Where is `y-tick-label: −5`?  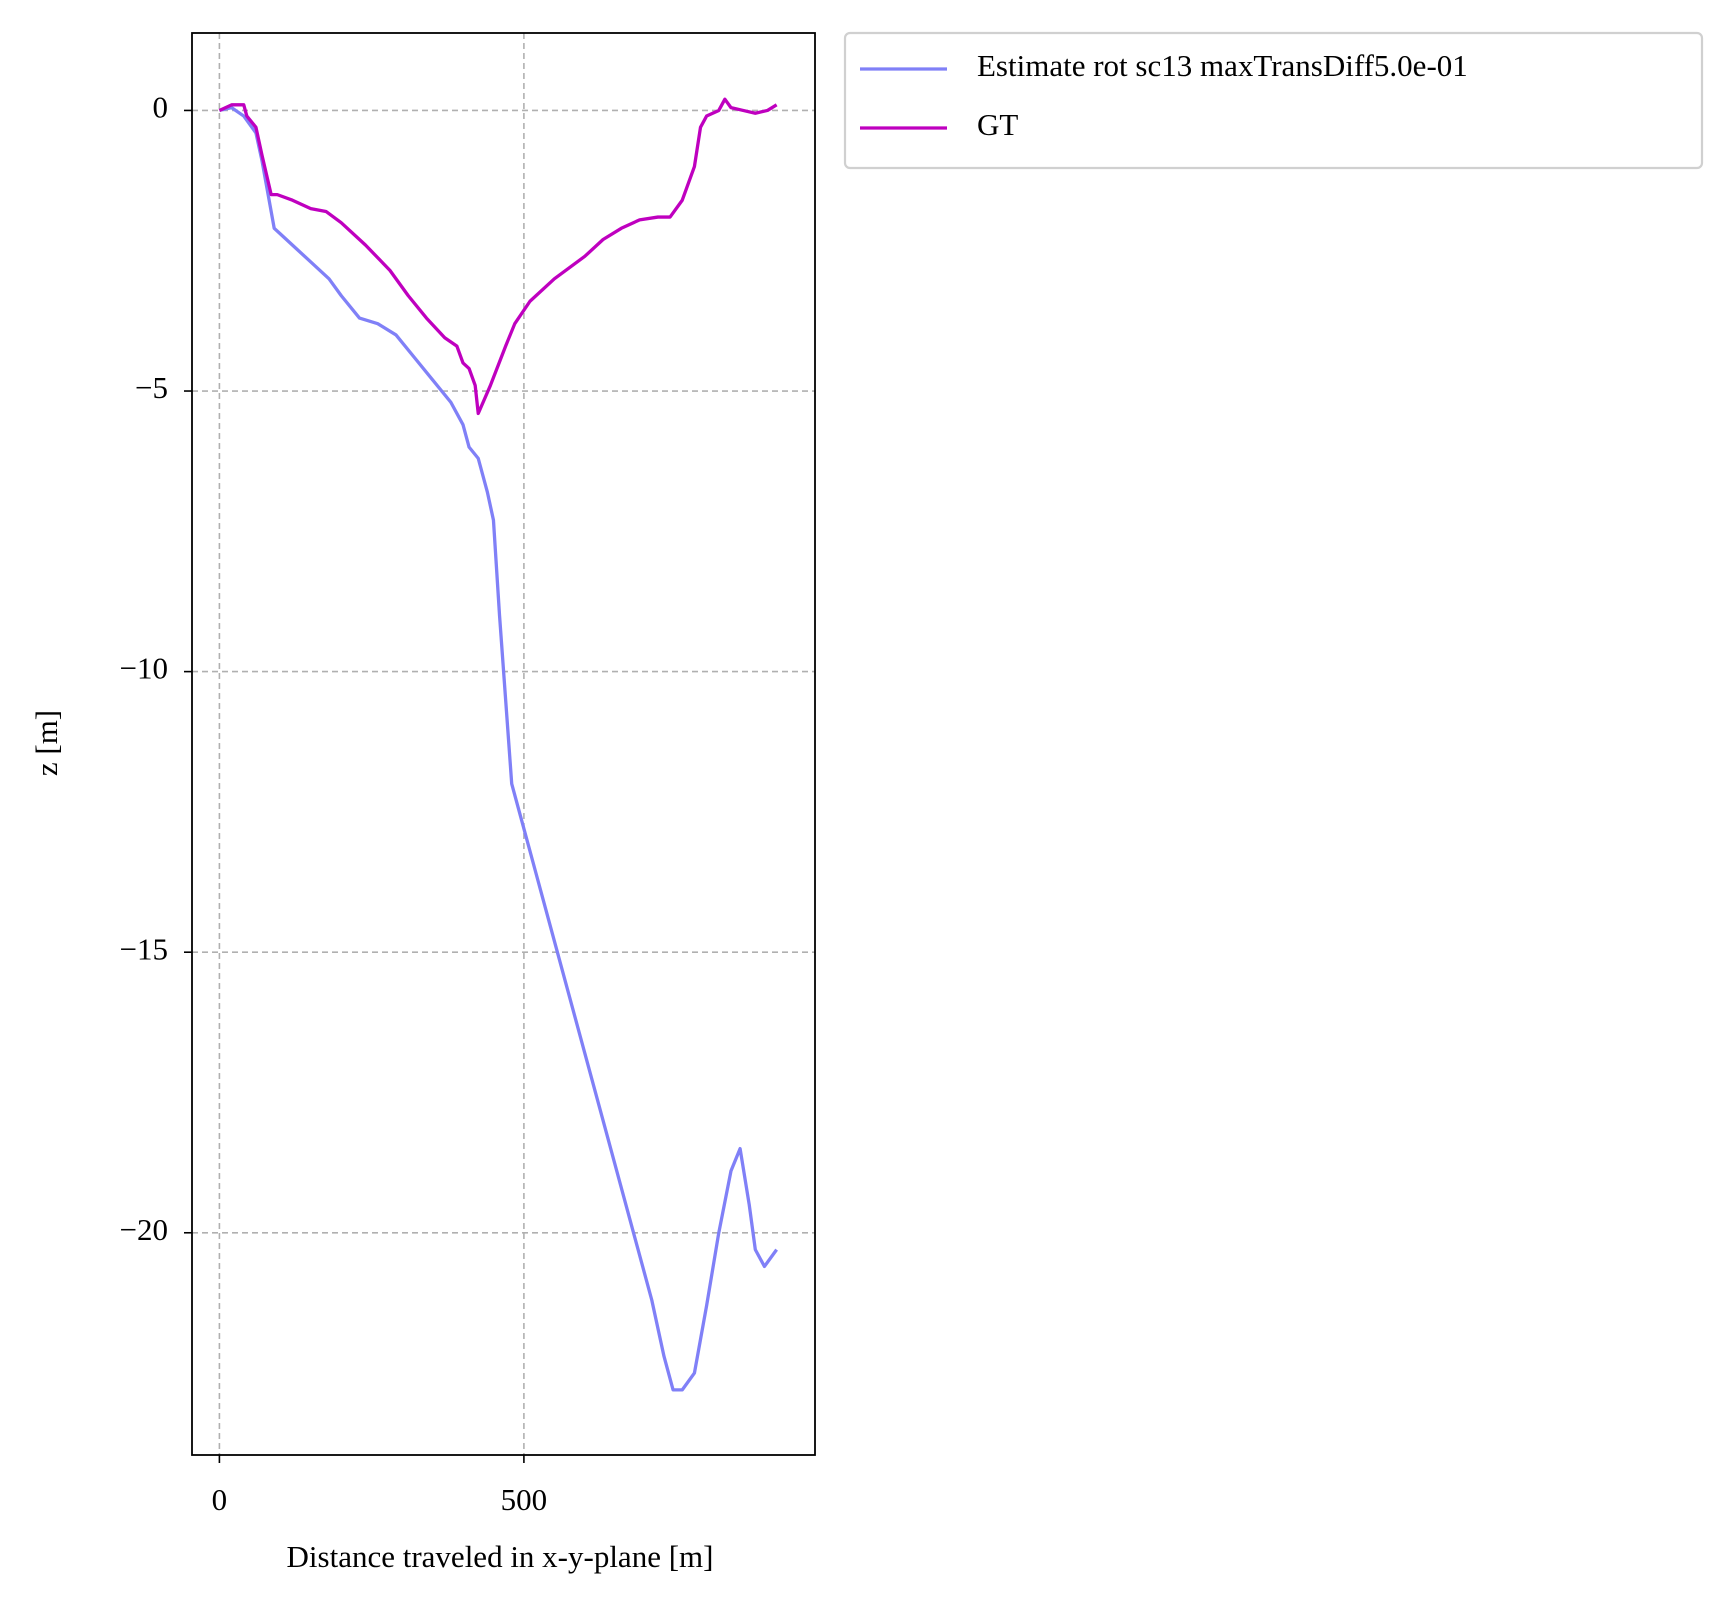 y-tick-label: −5 is located at coordinates (151, 387).